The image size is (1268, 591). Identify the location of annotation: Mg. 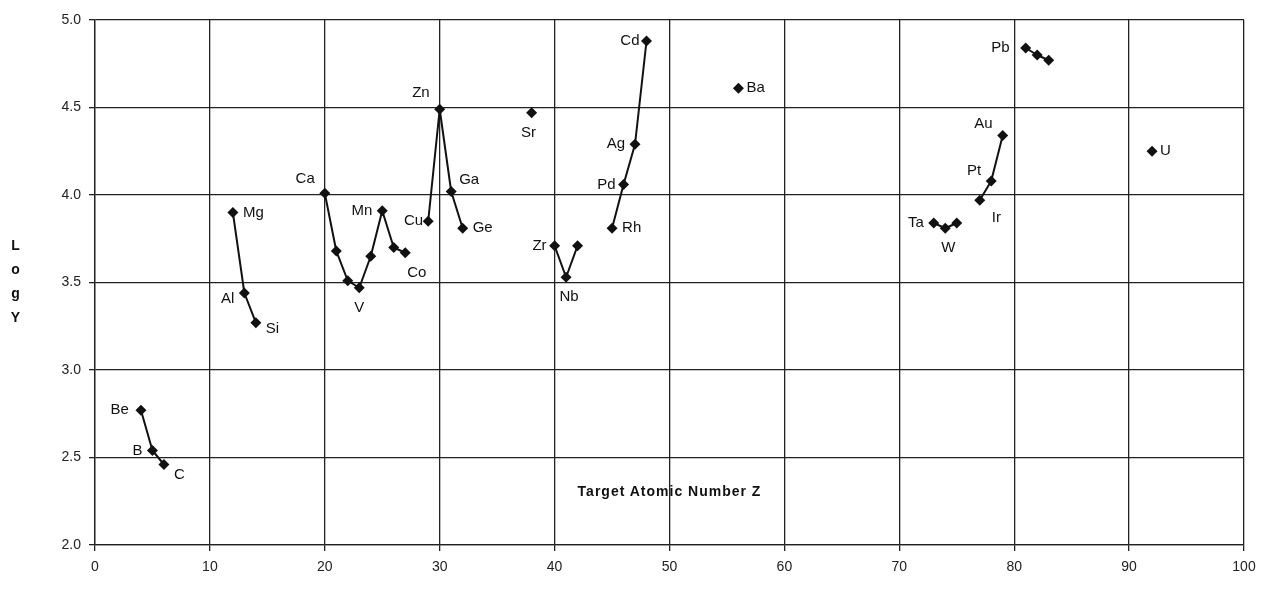
(253, 211).